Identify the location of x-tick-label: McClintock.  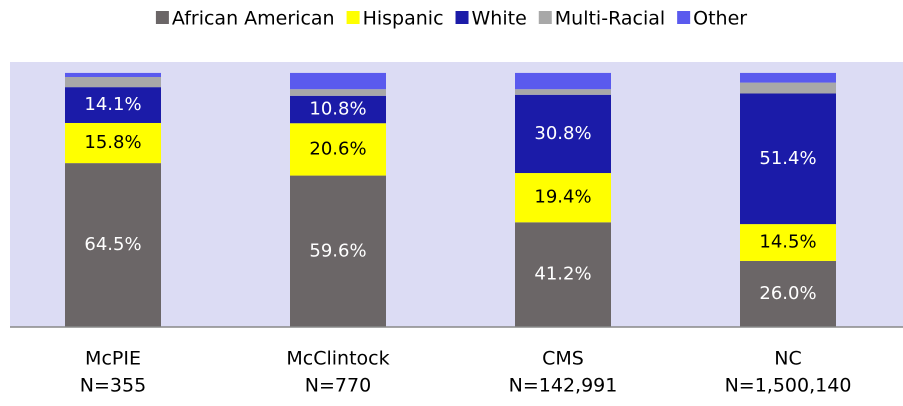
(337, 359).